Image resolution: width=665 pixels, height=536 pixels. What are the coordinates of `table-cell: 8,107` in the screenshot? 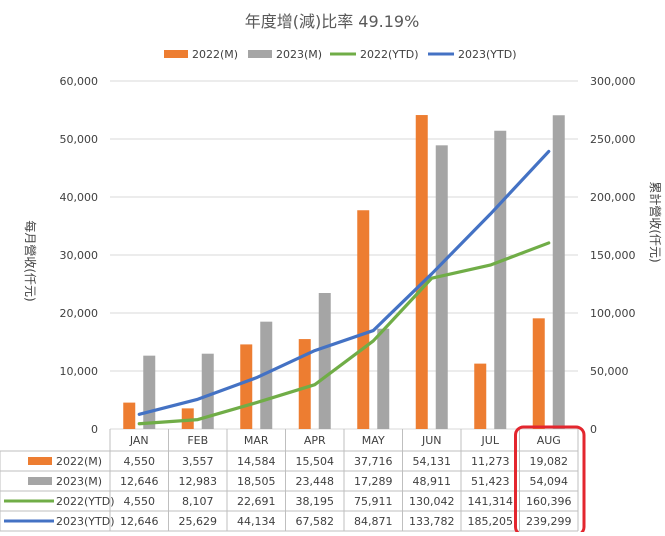 It's located at (198, 501).